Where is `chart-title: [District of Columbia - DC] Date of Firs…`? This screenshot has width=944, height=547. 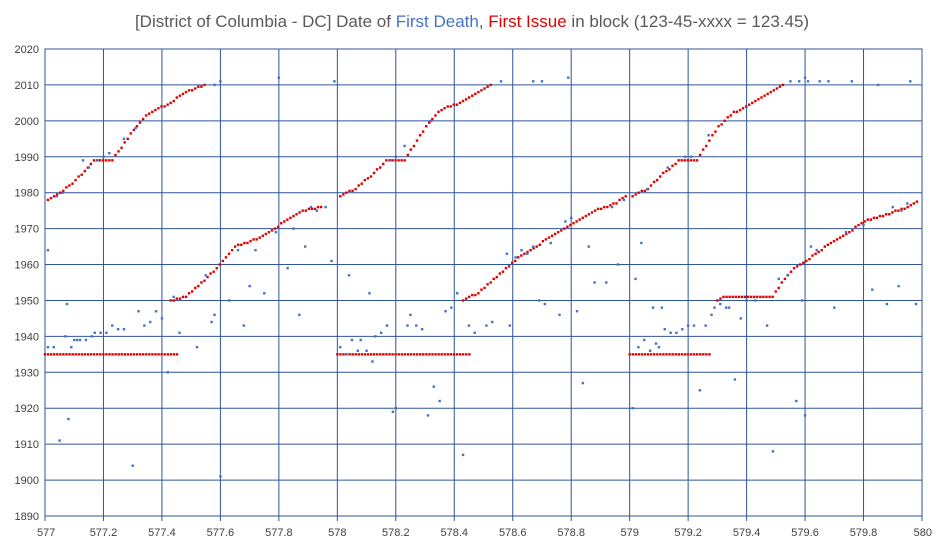
chart-title: [District of Columbia - DC] Date of Firs… is located at coordinates (472, 21).